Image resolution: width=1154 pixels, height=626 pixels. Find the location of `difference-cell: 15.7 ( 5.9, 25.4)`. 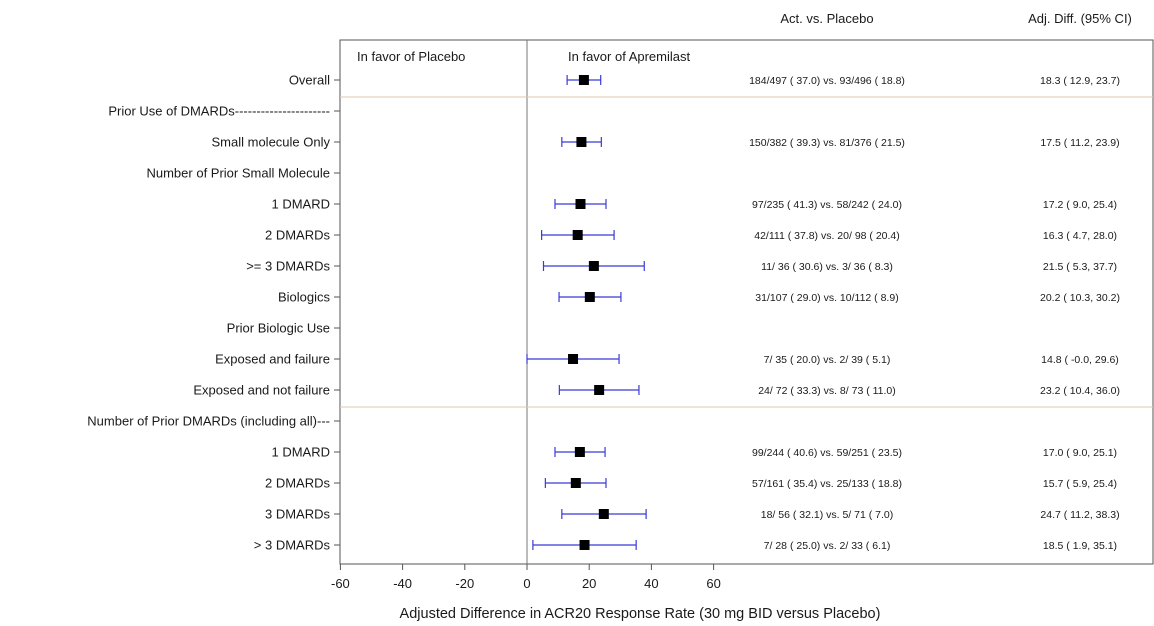

difference-cell: 15.7 ( 5.9, 25.4) is located at coordinates (1080, 484).